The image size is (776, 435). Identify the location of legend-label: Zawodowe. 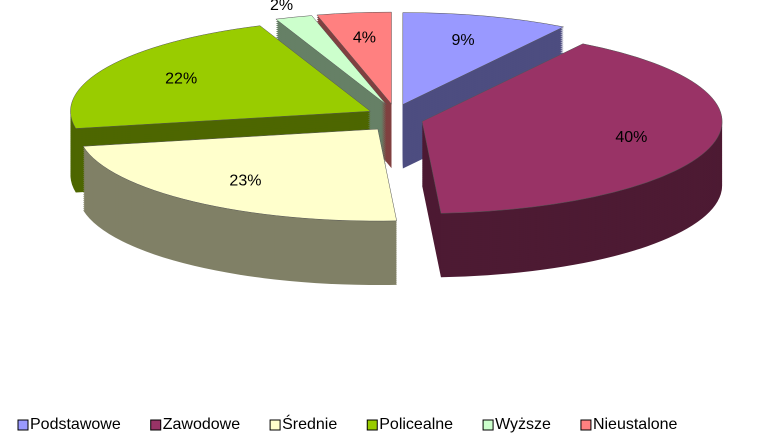
(201, 424).